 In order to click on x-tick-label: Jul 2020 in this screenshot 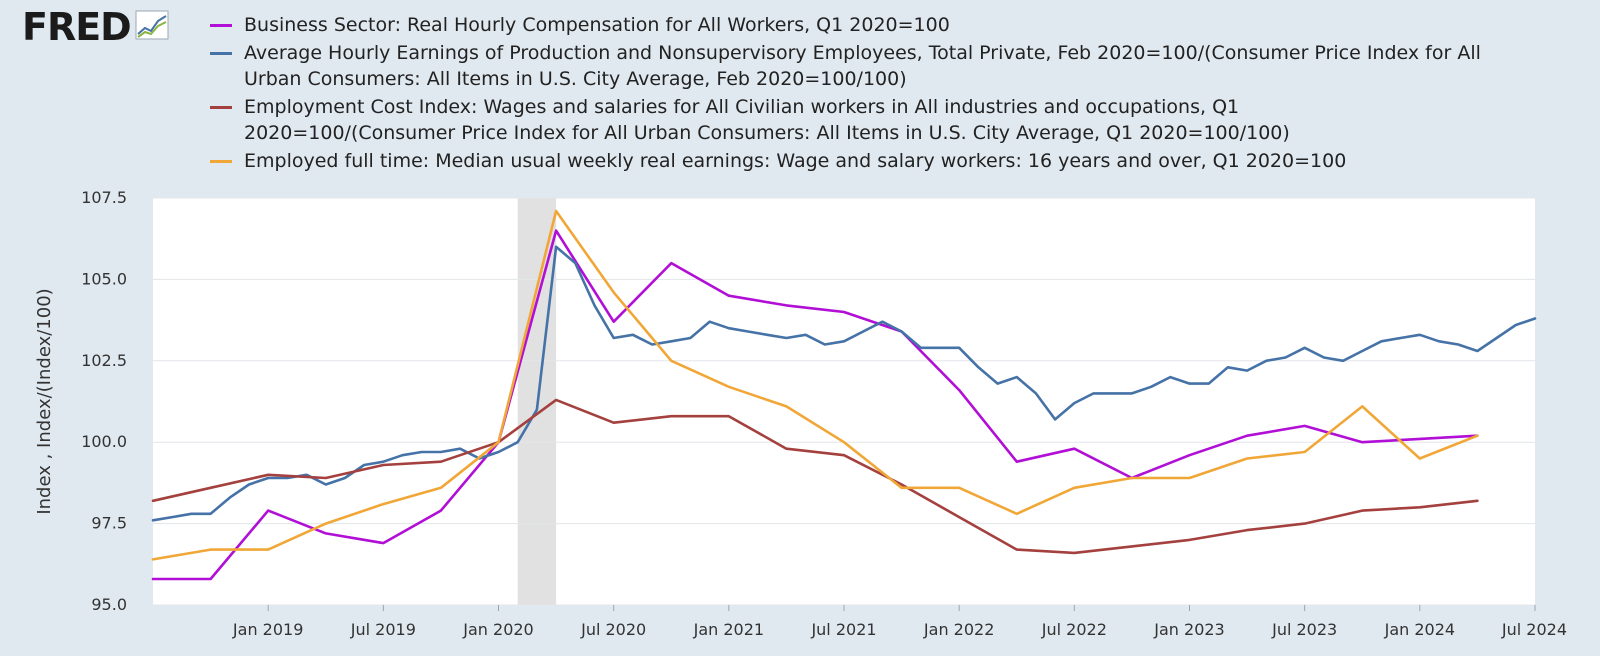, I will do `click(613, 629)`.